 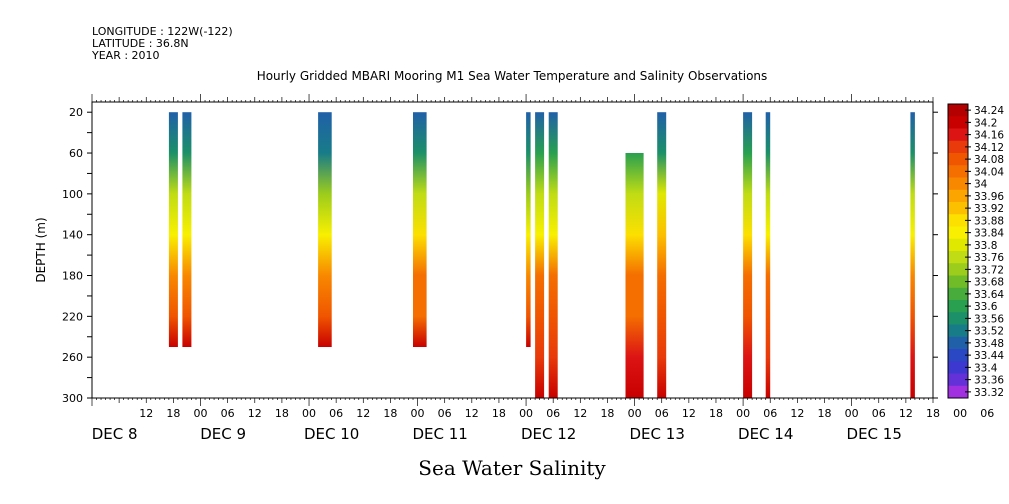 I want to click on x-day-label: DEC 13, so click(x=657, y=434).